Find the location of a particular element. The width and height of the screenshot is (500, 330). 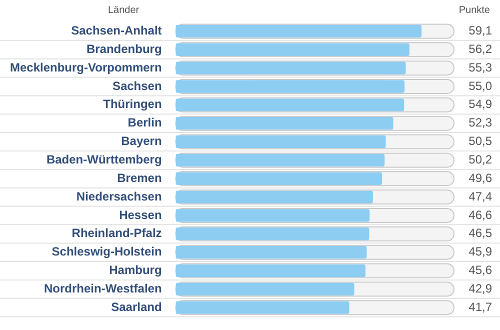

y-tick-label: Hamburg is located at coordinates (135, 270).